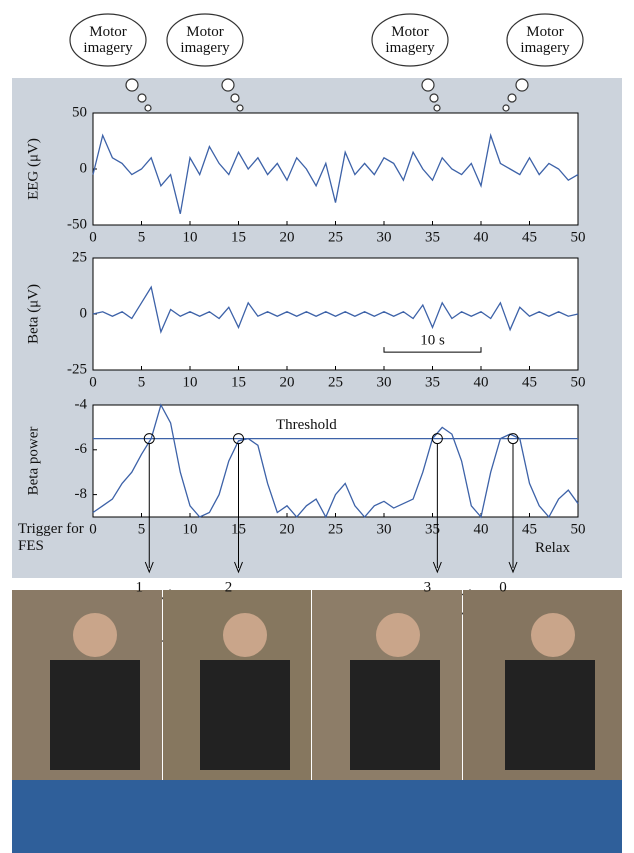 The height and width of the screenshot is (853, 634). What do you see at coordinates (81, 449) in the screenshot?
I see `y-tick-label: -6` at bounding box center [81, 449].